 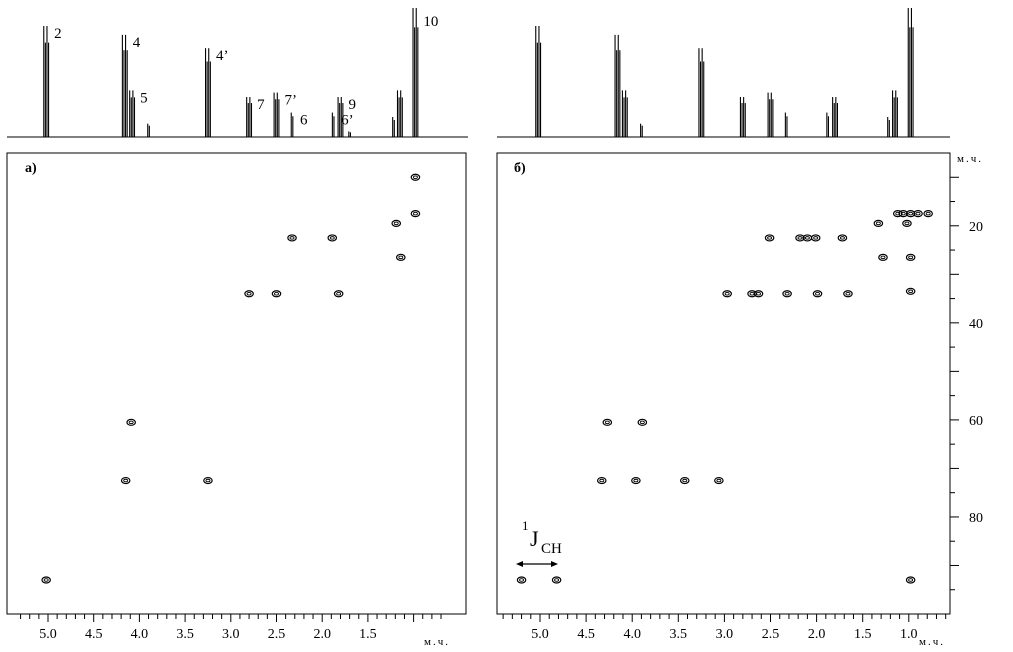 I want to click on y-tick-label: 20, so click(x=976, y=227).